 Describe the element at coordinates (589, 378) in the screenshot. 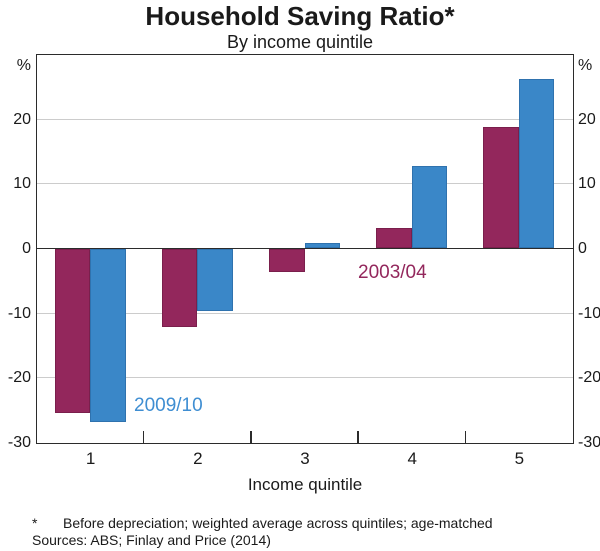

I see `y-tick-right--20: -20` at that location.